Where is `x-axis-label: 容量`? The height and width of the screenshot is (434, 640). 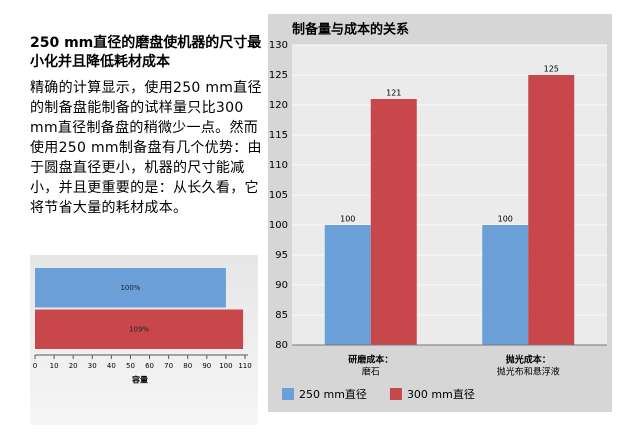 x-axis-label: 容量 is located at coordinates (139, 380).